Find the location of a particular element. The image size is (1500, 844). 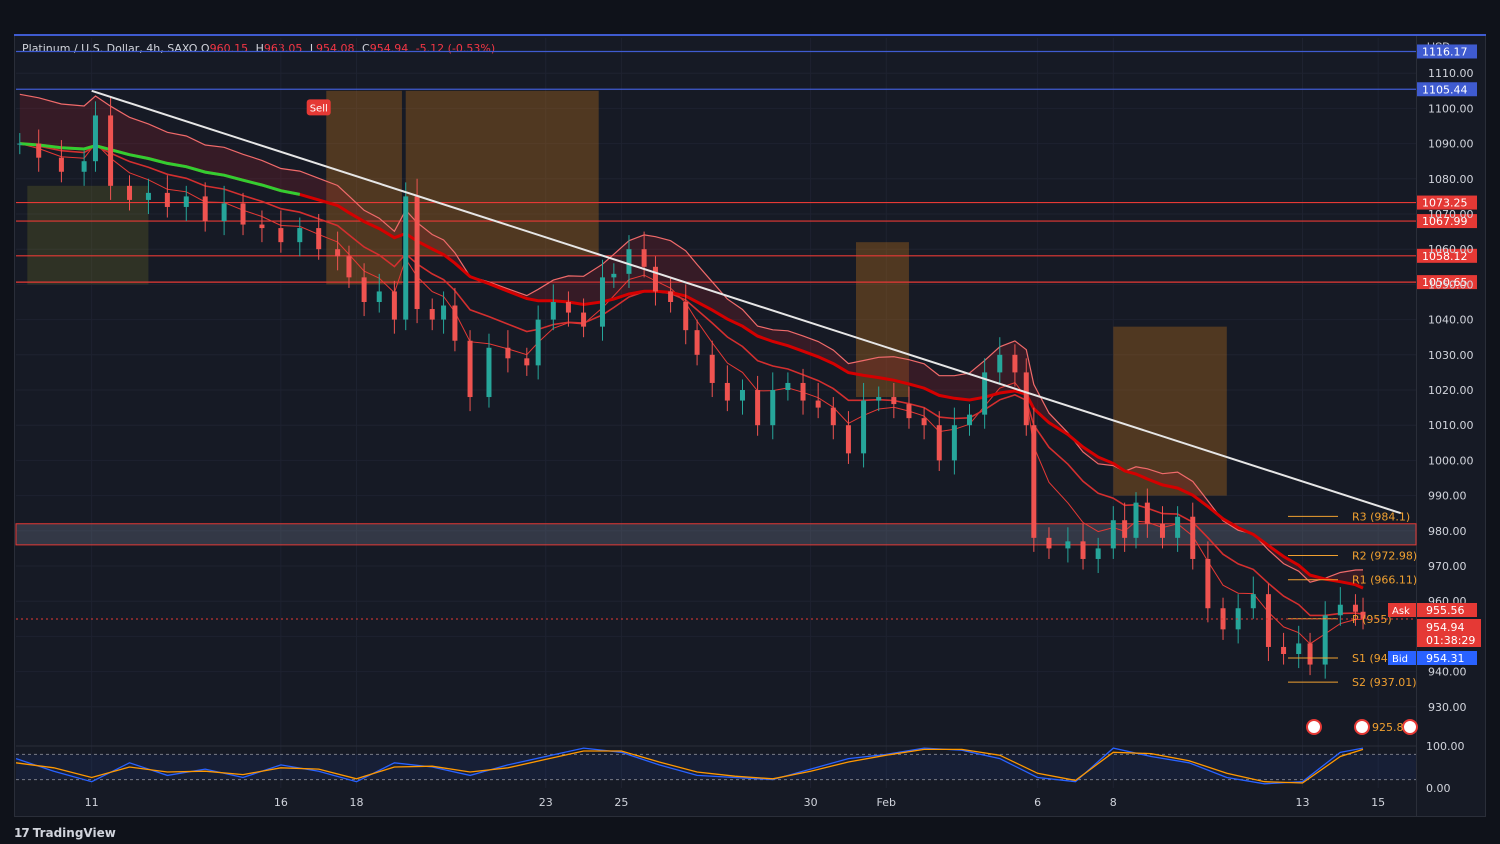

y-tick-label: 1080.00 is located at coordinates (1451, 179).